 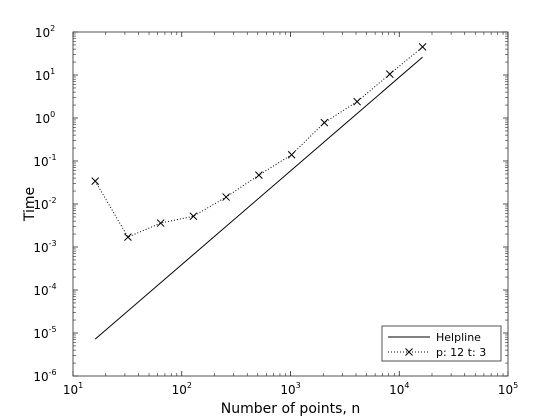 I want to click on y-tick-label: 10¹, so click(x=45, y=75).